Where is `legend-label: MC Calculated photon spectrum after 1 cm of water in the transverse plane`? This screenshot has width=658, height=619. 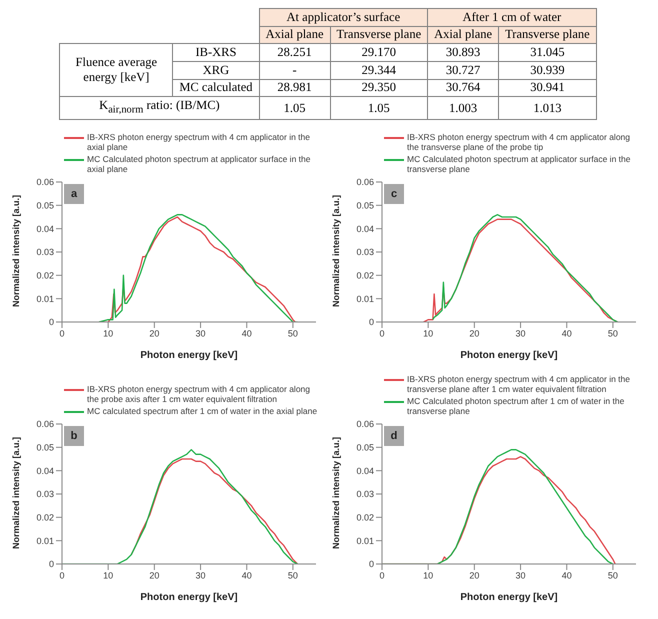 legend-label: MC Calculated photon spectrum after 1 cm of water in the transverse plane is located at coordinates (516, 406).